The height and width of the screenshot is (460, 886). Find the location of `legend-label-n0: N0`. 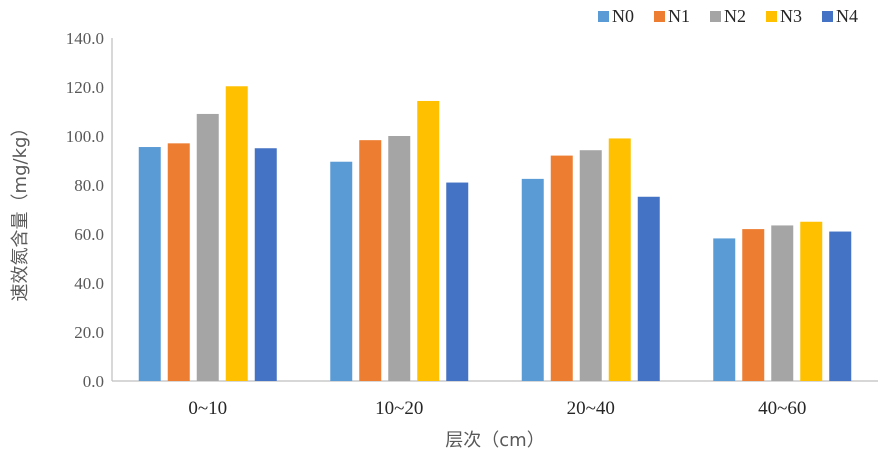

legend-label-n0: N0 is located at coordinates (623, 16).